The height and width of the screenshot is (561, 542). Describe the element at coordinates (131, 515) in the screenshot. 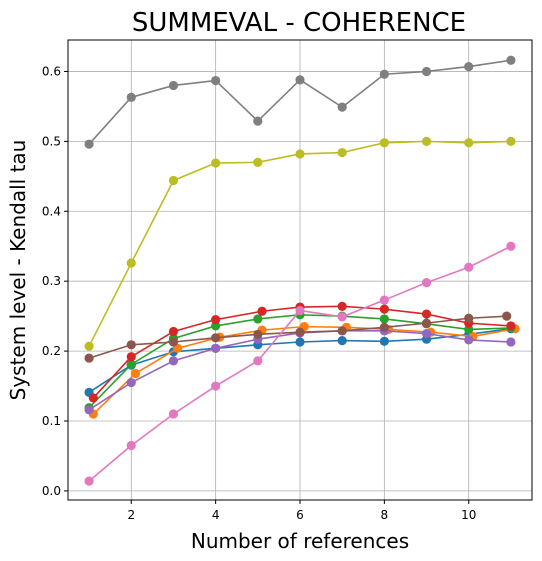

I see `x-tick-label: 2` at that location.